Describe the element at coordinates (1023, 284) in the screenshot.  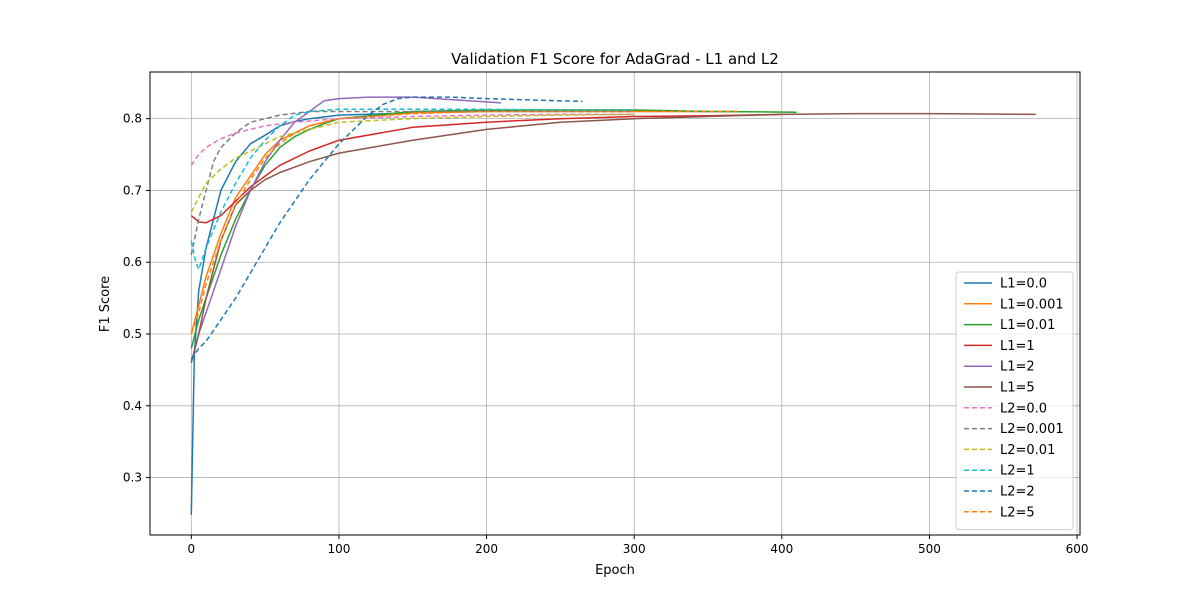
I see `legend-label: L1=0.0` at that location.